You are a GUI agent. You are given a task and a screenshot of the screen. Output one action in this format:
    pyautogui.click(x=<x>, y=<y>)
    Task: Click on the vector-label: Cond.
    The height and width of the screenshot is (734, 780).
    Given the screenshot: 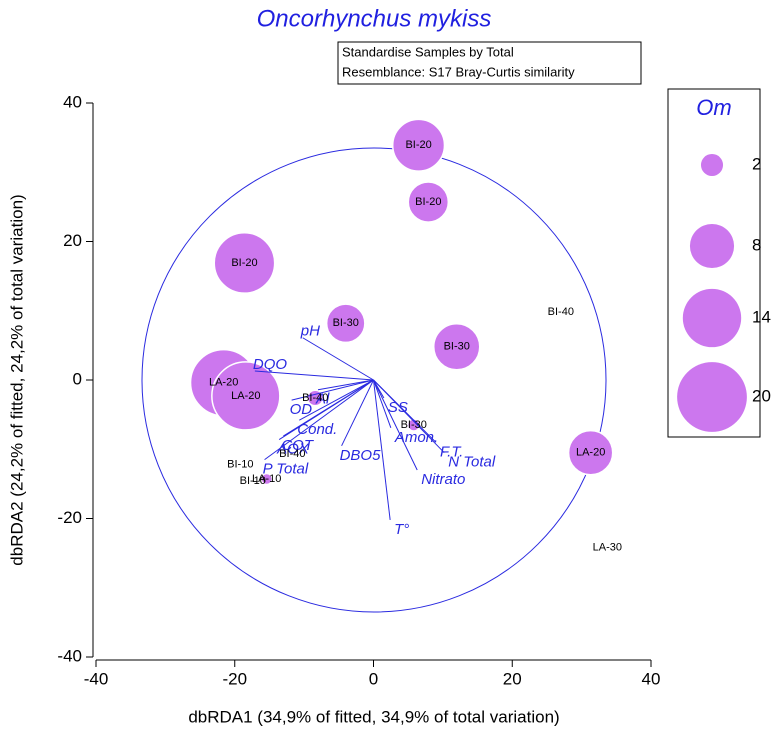 What is the action you would take?
    pyautogui.click(x=317, y=429)
    